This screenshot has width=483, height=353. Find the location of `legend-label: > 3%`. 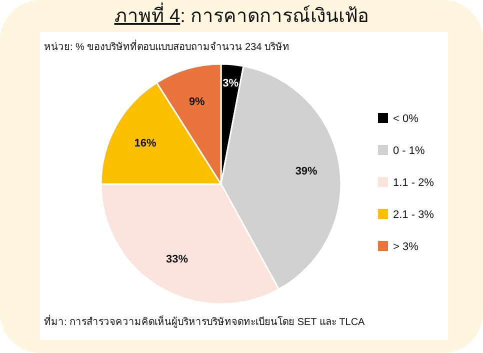

legend-label: > 3% is located at coordinates (406, 247).